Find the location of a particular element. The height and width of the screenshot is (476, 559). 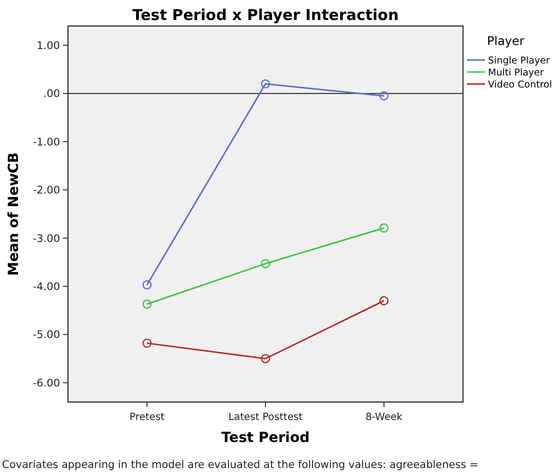

legend-label: Video Control is located at coordinates (520, 84).